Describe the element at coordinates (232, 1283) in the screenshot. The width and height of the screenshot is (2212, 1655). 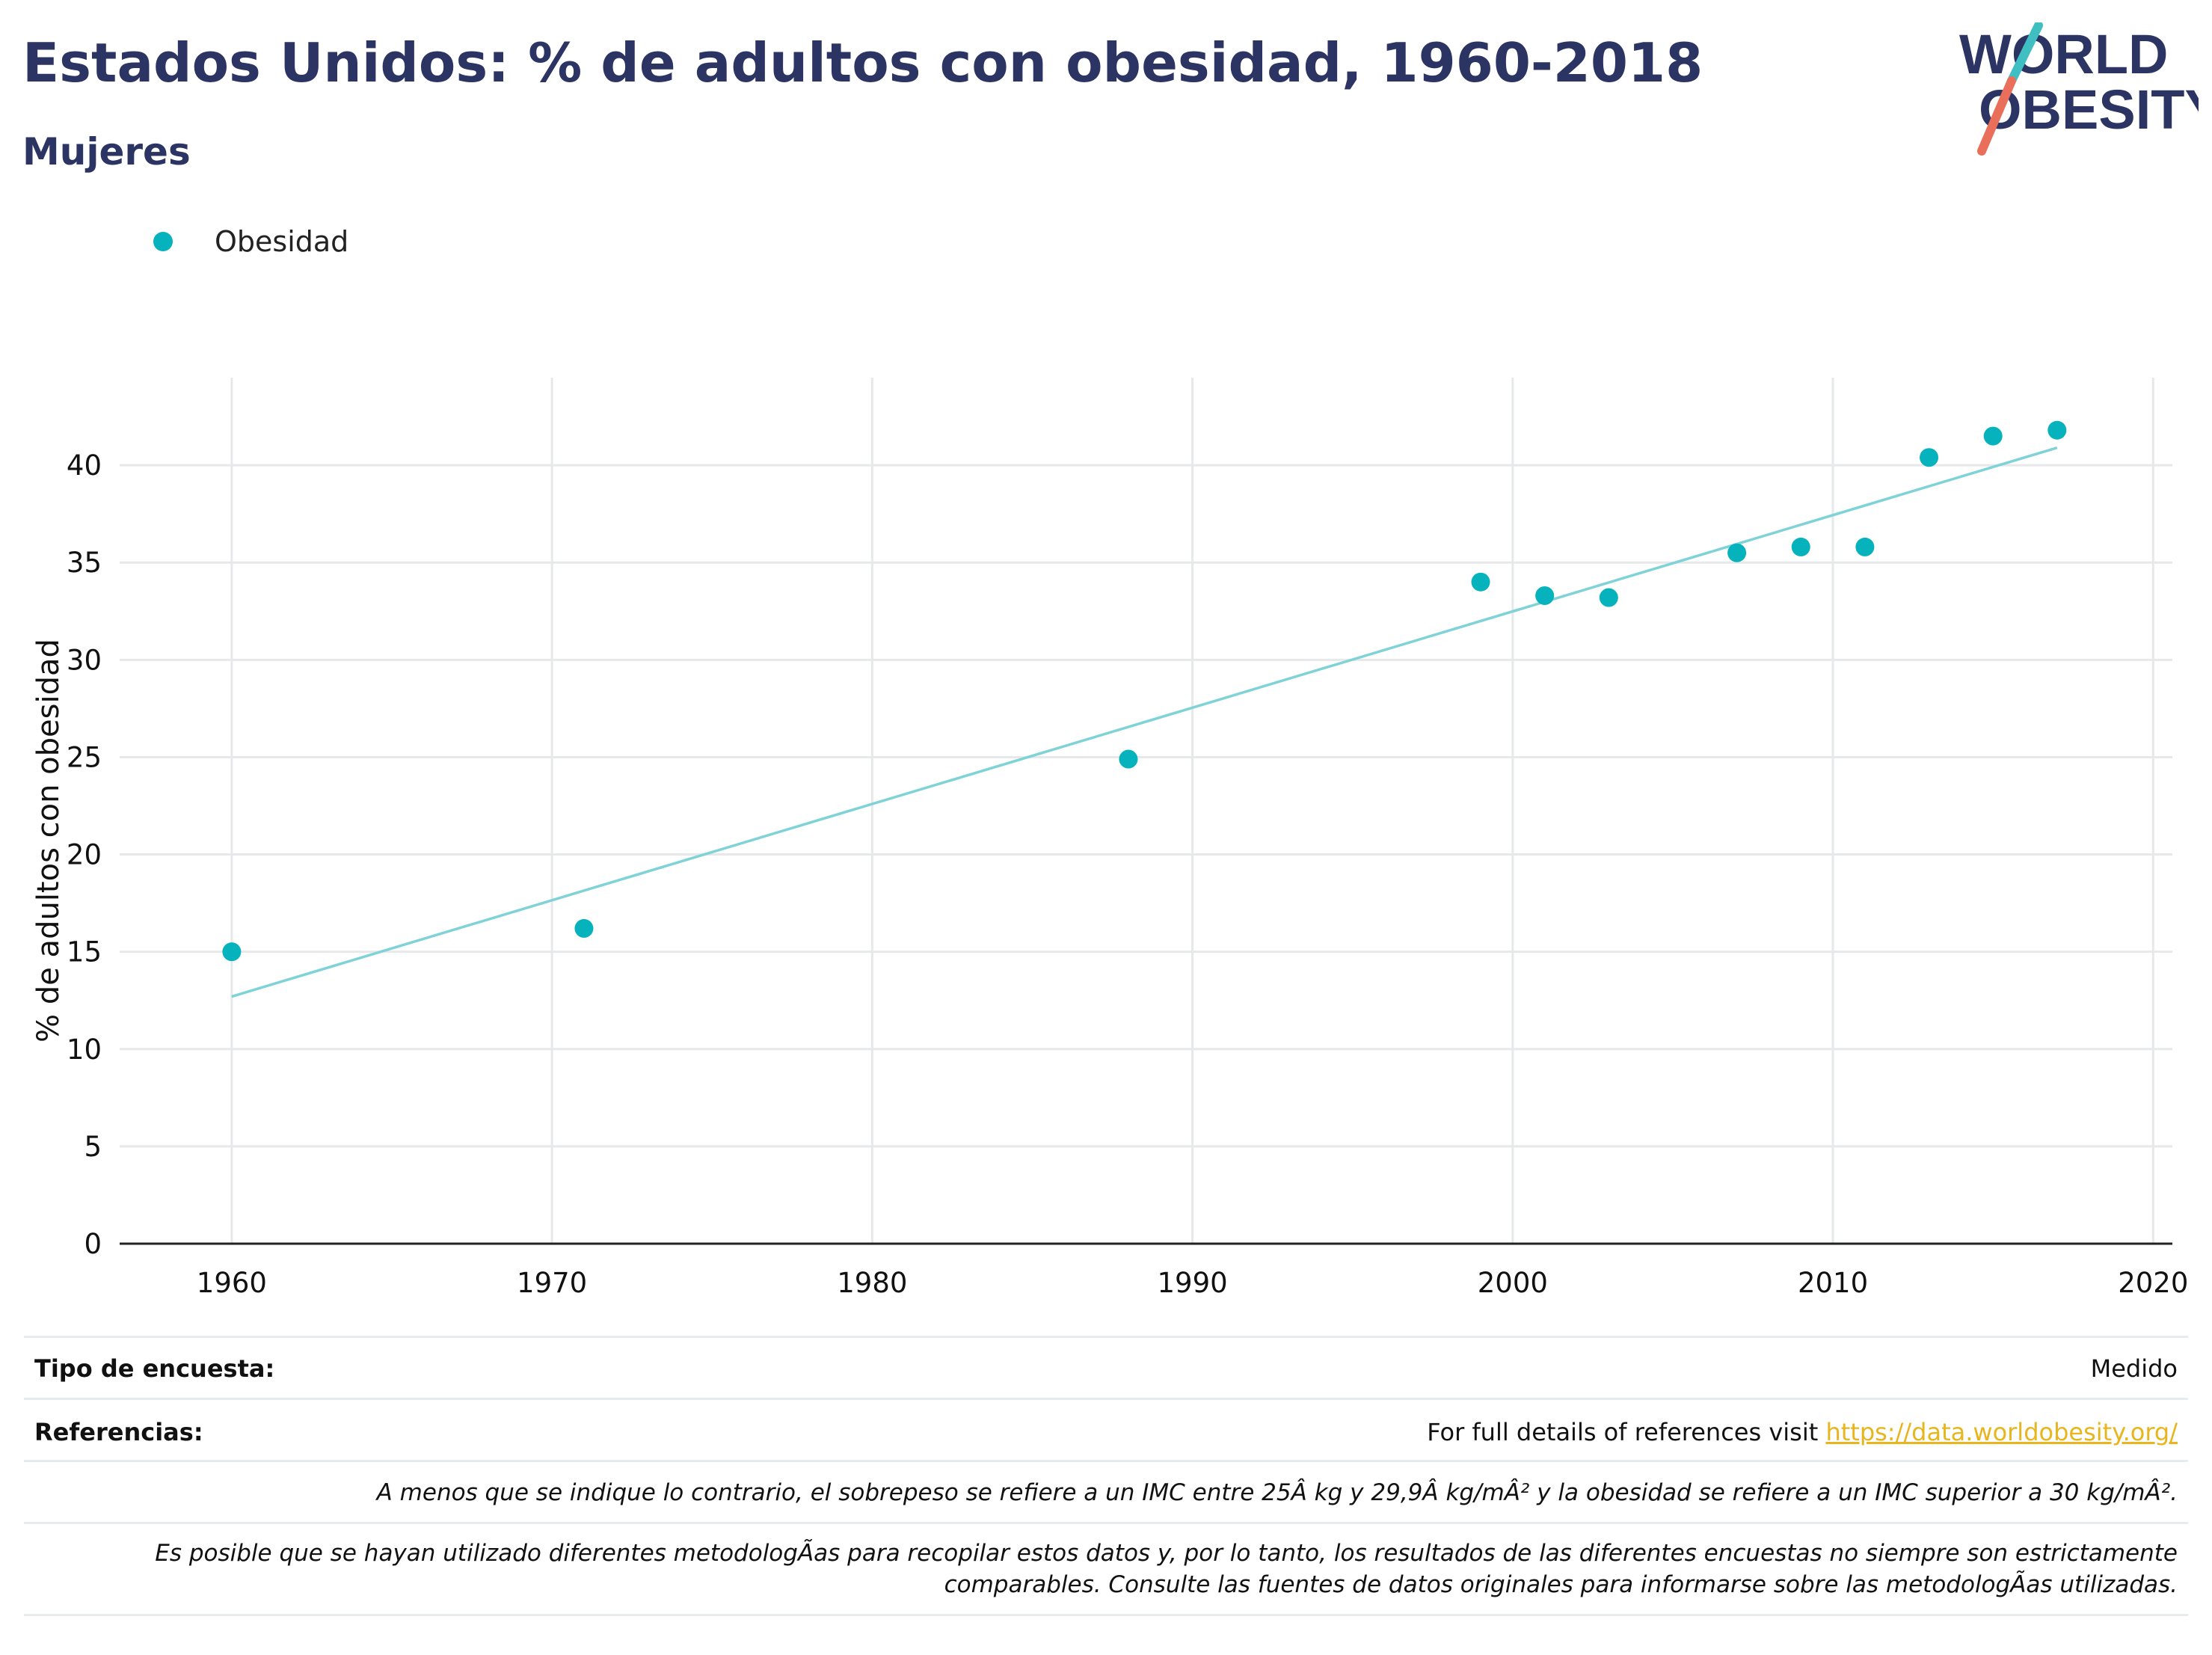
I see `x-tick-label: 1960` at that location.